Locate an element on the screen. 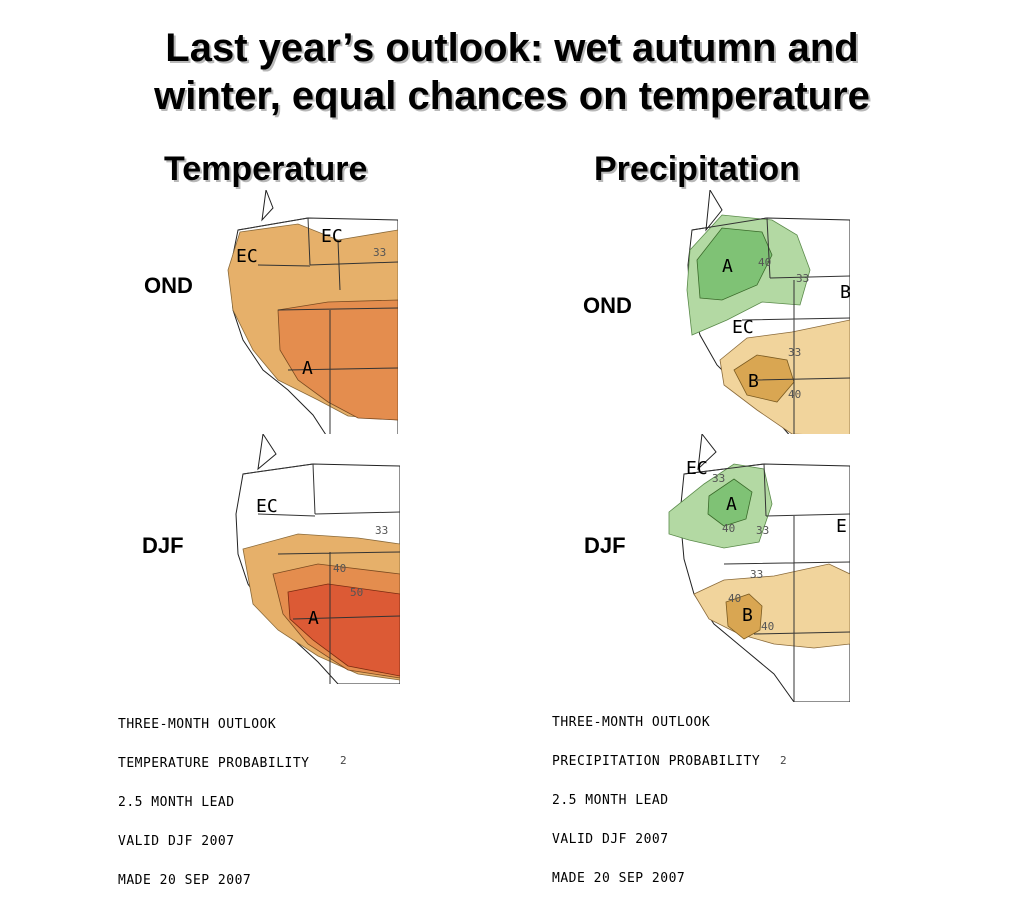  temp-ond-40-region is located at coordinates (337, 360).